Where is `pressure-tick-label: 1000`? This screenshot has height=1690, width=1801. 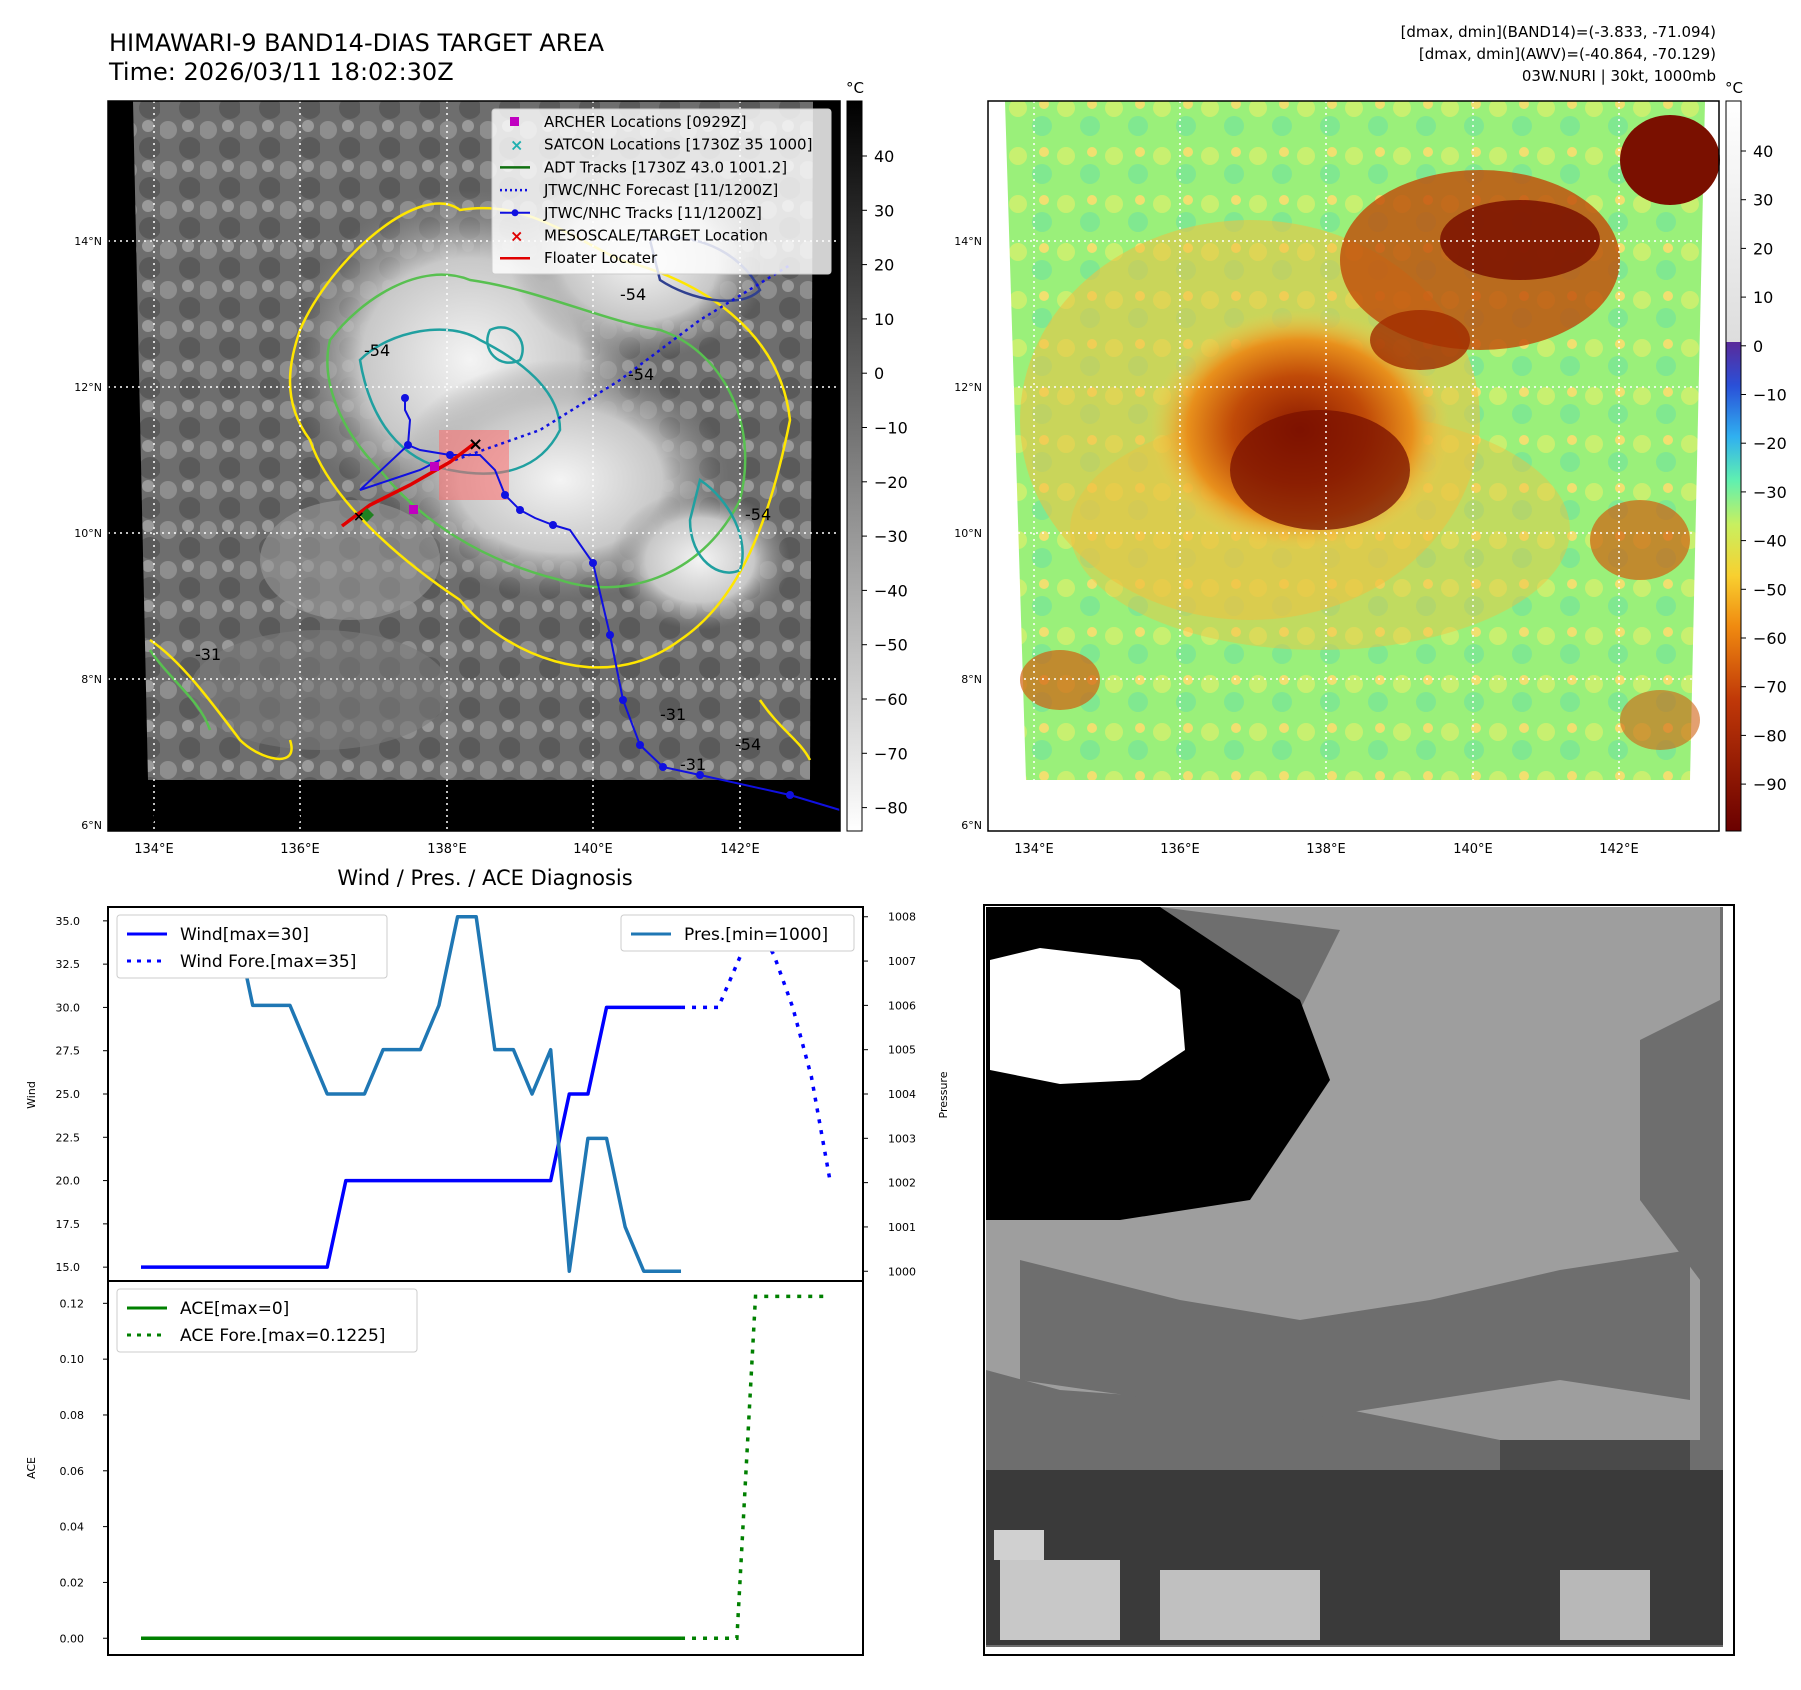
pressure-tick-label: 1000 is located at coordinates (902, 1271).